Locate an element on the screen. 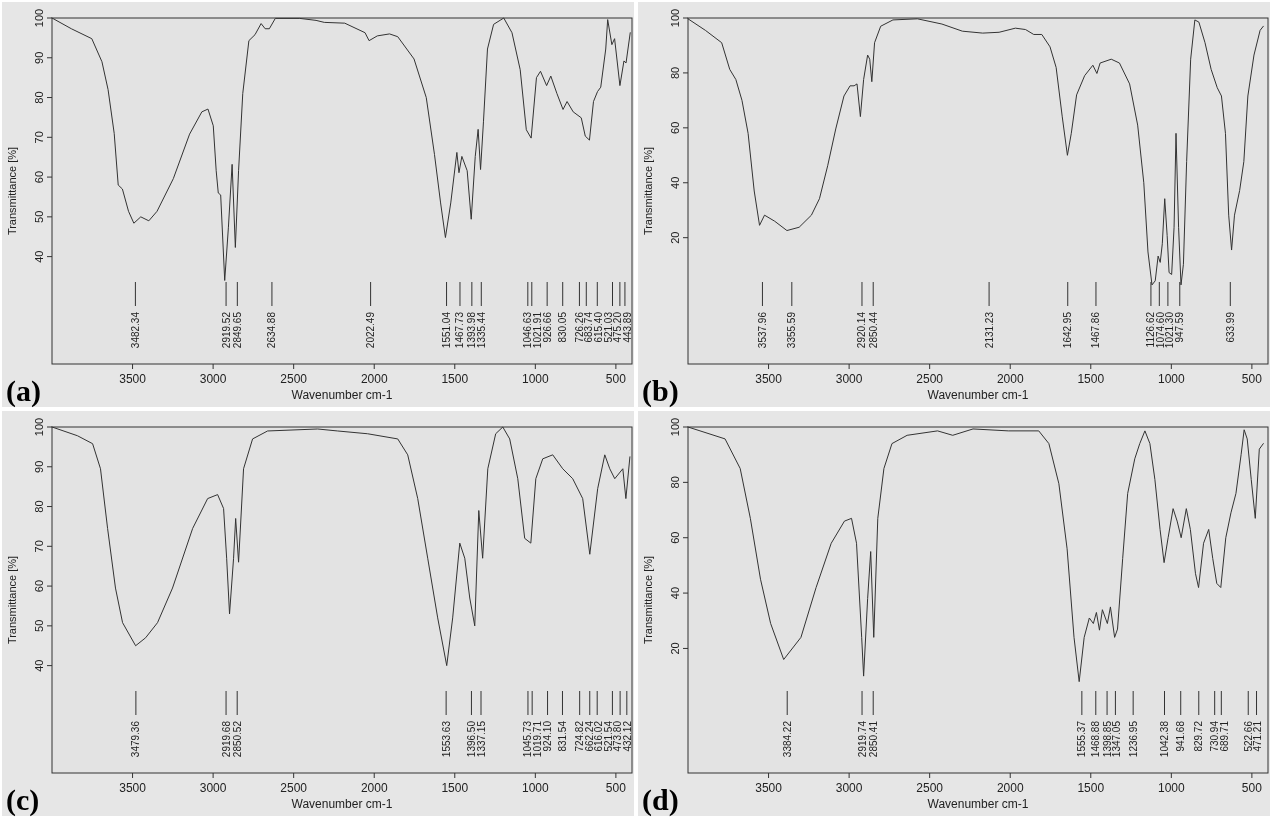  ref-line-label: 1553.63 is located at coordinates (446, 739).